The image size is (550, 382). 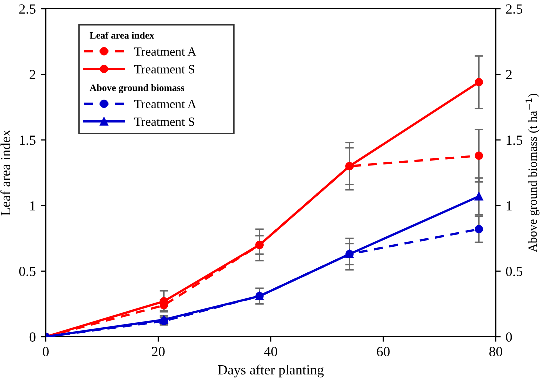 I want to click on x-tick-label: 80, so click(x=496, y=351).